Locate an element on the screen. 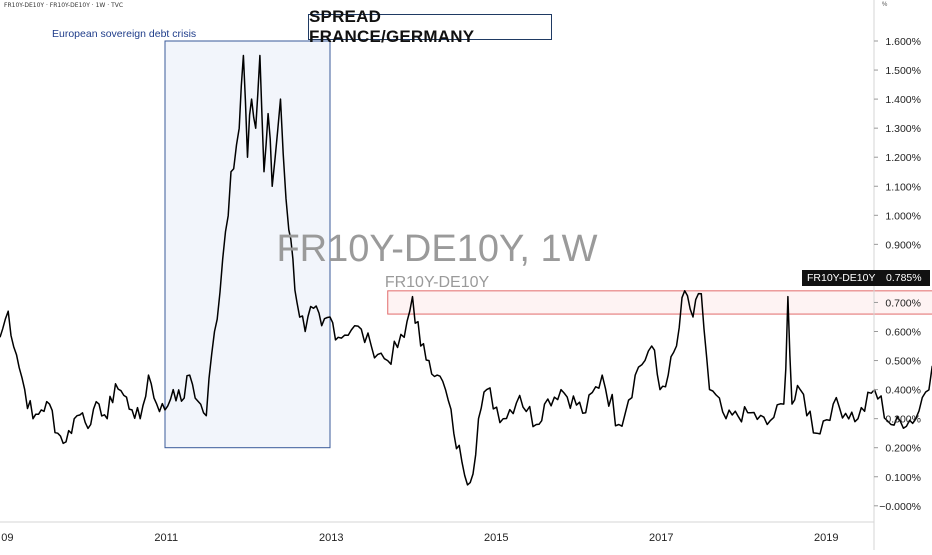 The width and height of the screenshot is (932, 555). y-tick-label: 1.600% is located at coordinates (903, 42).